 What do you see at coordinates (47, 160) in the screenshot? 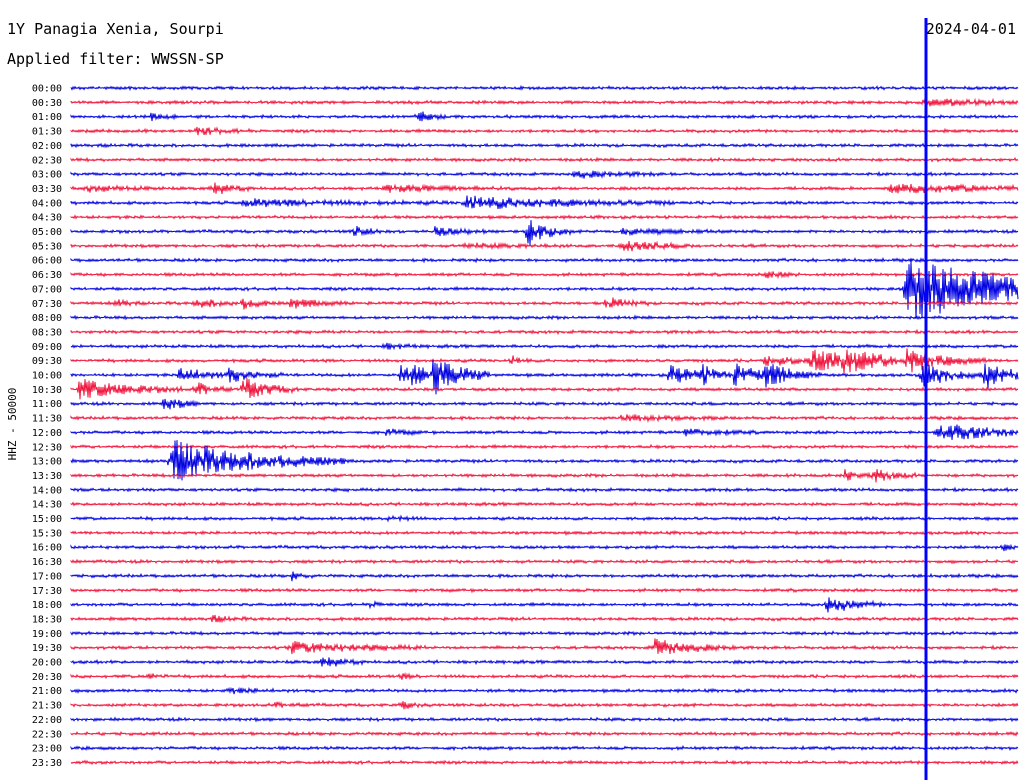
I see `row-label-0230: 02:30` at bounding box center [47, 160].